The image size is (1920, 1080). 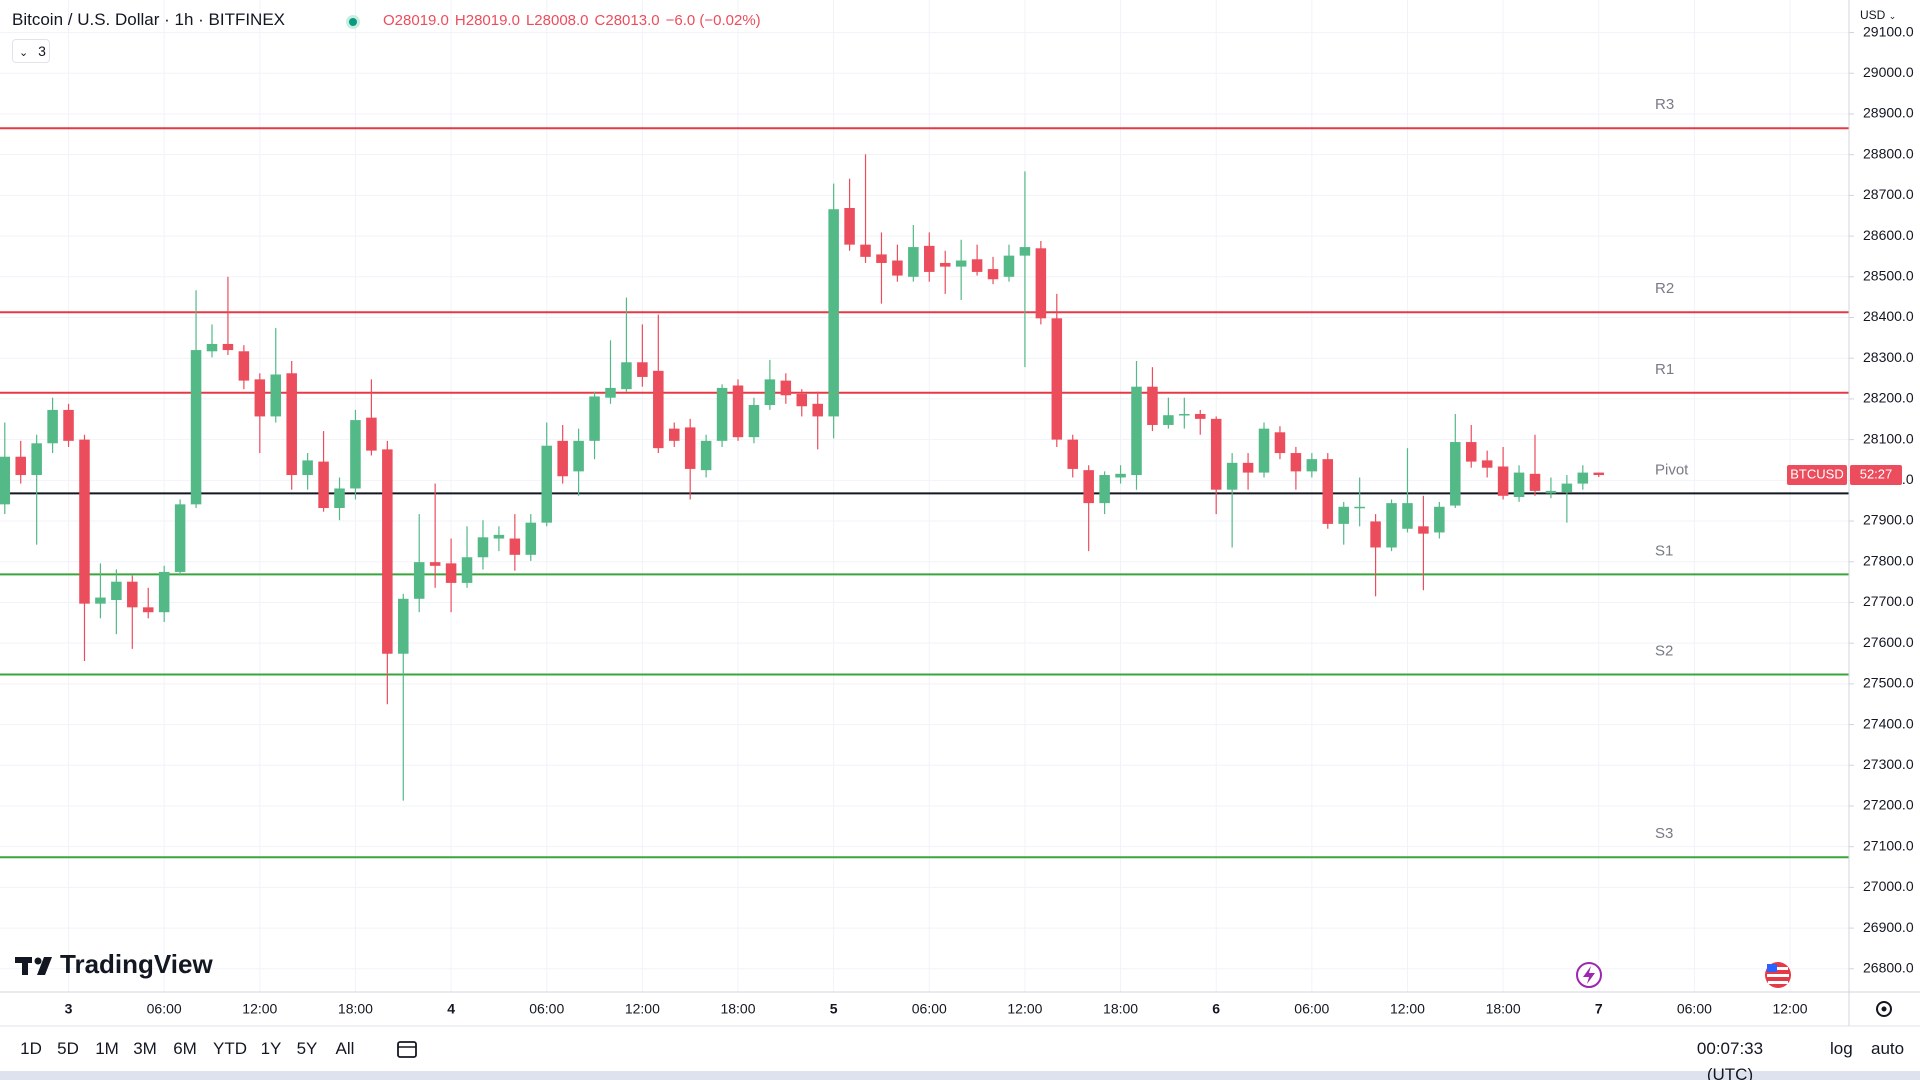 I want to click on utc-clock: 00:07:33 (UTC), so click(x=1730, y=1059).